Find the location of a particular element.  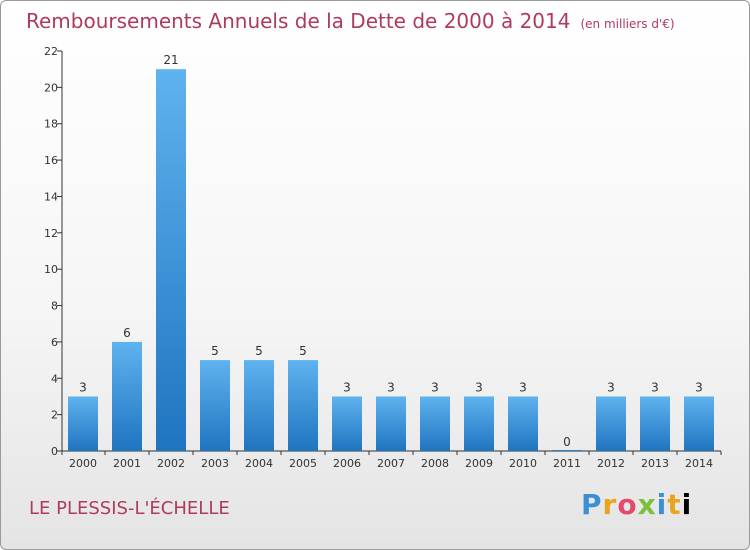

y-tick-label: 10 is located at coordinates (51, 269).